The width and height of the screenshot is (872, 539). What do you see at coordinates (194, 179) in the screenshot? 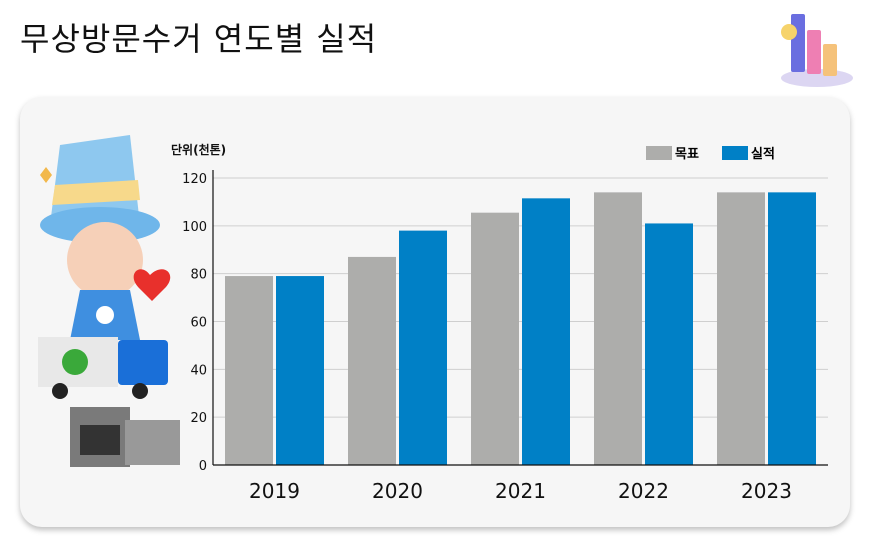
I see `y-tick-label: 120` at bounding box center [194, 179].